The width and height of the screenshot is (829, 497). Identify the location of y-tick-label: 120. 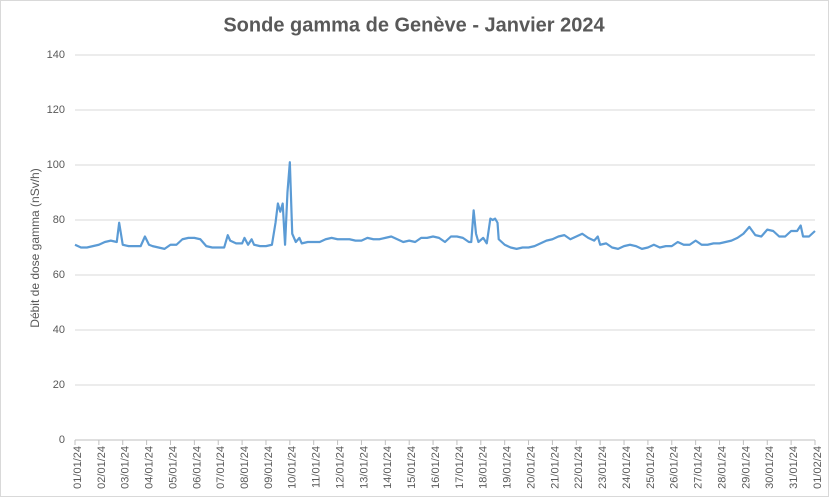
(56, 110).